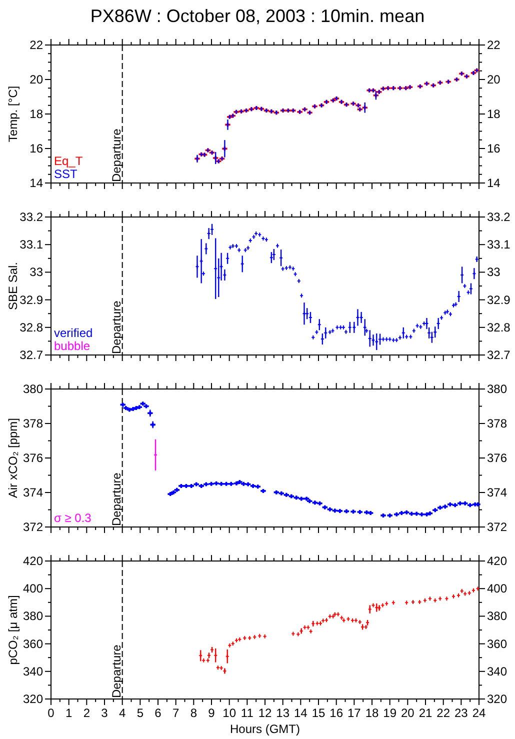 The image size is (515, 739). What do you see at coordinates (194, 713) in the screenshot?
I see `x-tick-label: 8` at bounding box center [194, 713].